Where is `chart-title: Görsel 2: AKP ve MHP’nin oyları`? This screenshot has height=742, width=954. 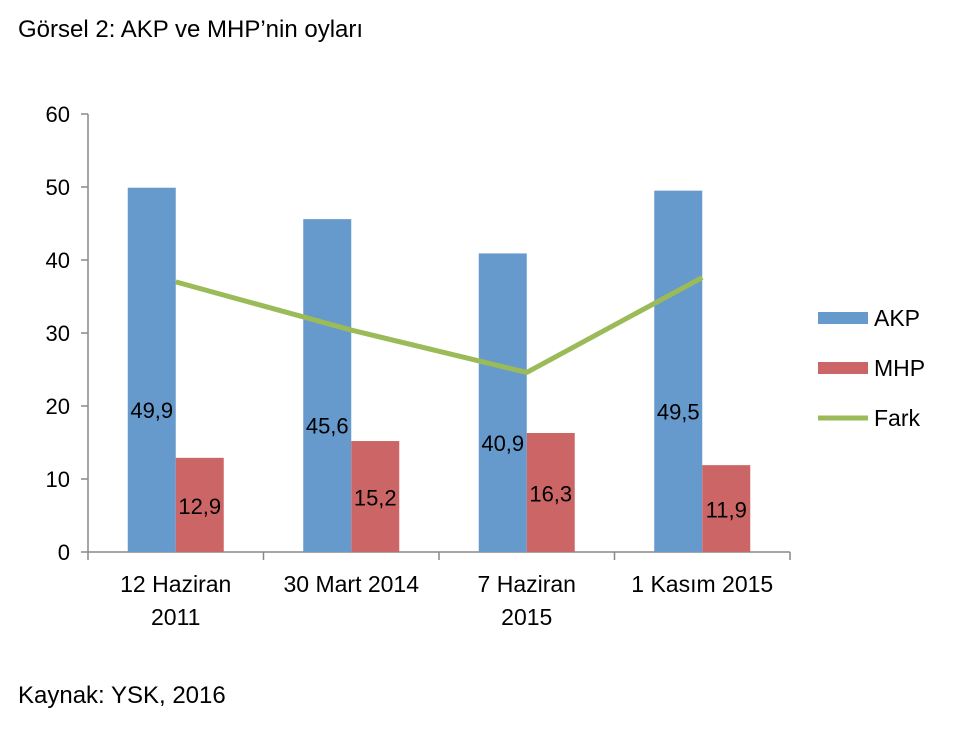 chart-title: Görsel 2: AKP ve MHP’nin oyları is located at coordinates (191, 29).